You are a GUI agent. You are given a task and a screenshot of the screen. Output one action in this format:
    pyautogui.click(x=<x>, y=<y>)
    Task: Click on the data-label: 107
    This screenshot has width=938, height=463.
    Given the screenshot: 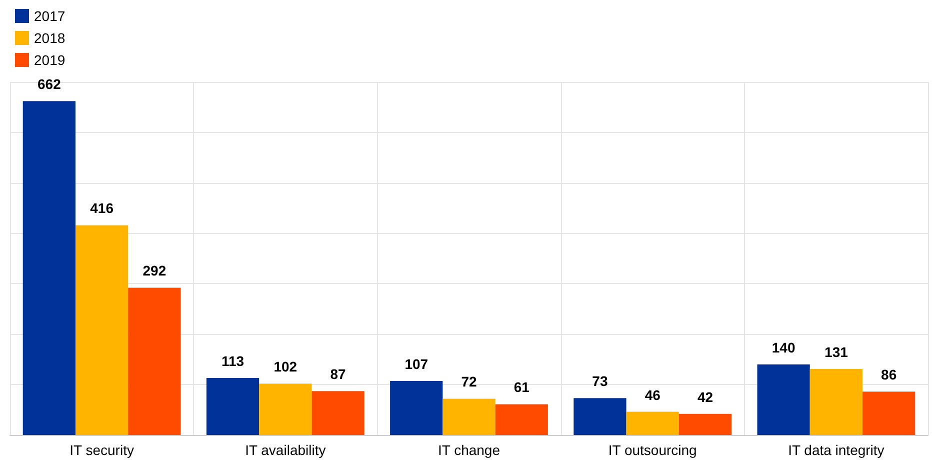 What is the action you would take?
    pyautogui.click(x=416, y=364)
    